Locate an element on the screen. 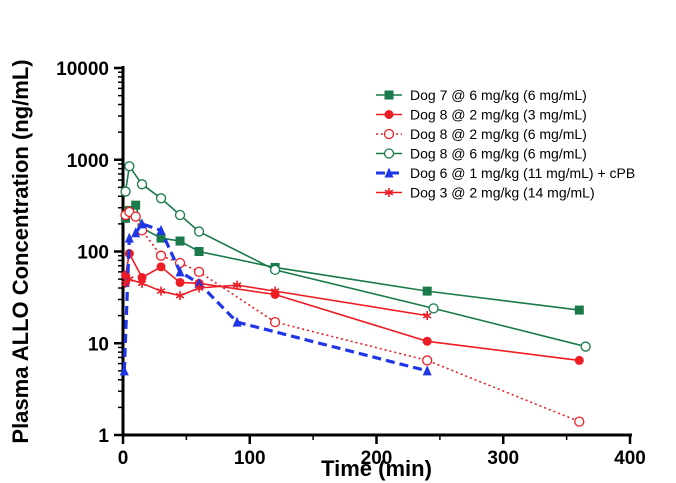 The image size is (676, 483). x-tick-label: 200 is located at coordinates (377, 458).